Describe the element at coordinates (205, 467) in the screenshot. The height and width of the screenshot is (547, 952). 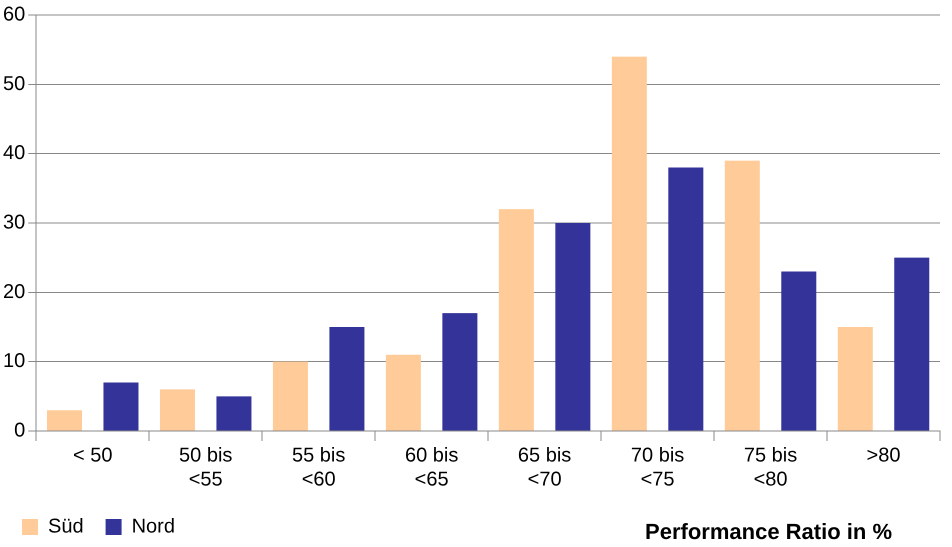
I see `x-tick-label: 50 bis <55` at that location.